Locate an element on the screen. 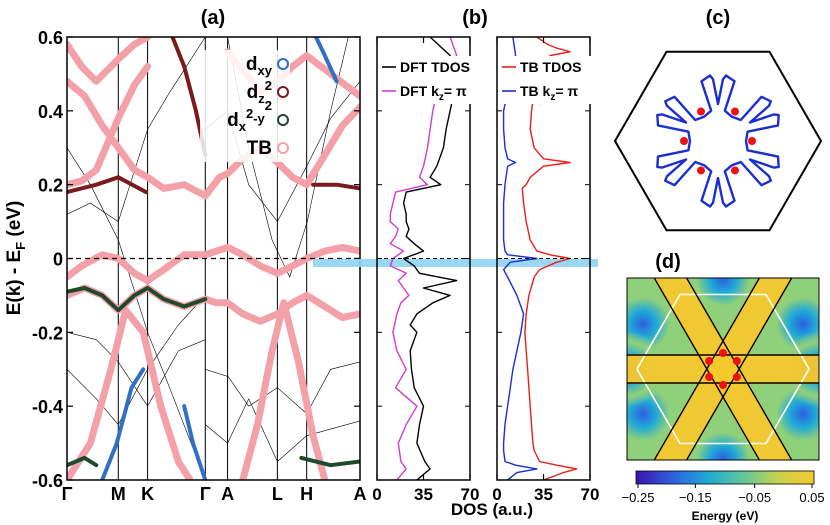  energy-map-panel: −0.25 −0.15 −0.05 0.05 Energy (eV) is located at coordinates (723, 400).